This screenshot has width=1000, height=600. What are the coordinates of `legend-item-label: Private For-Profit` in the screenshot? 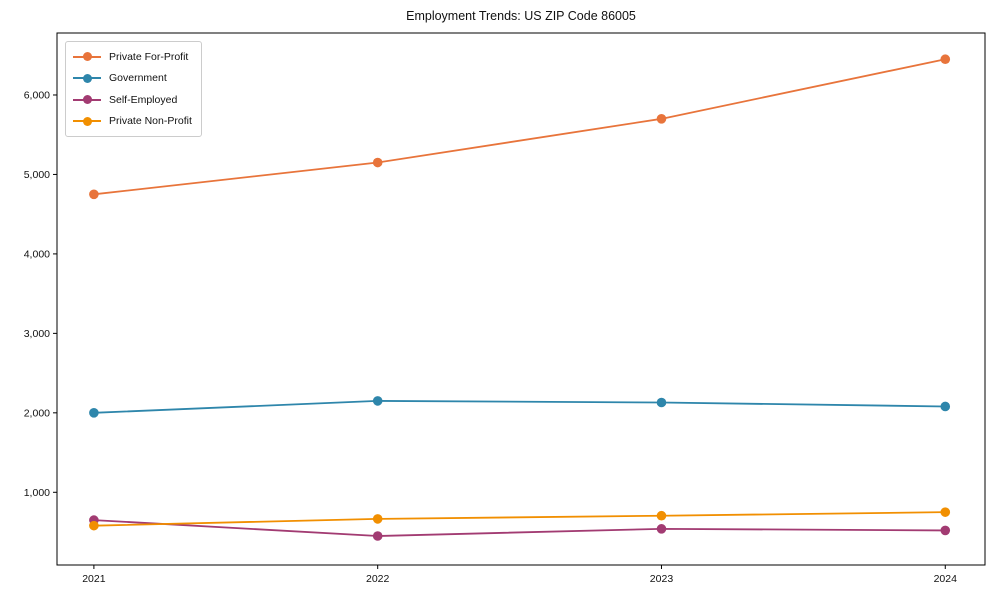 It's located at (149, 56).